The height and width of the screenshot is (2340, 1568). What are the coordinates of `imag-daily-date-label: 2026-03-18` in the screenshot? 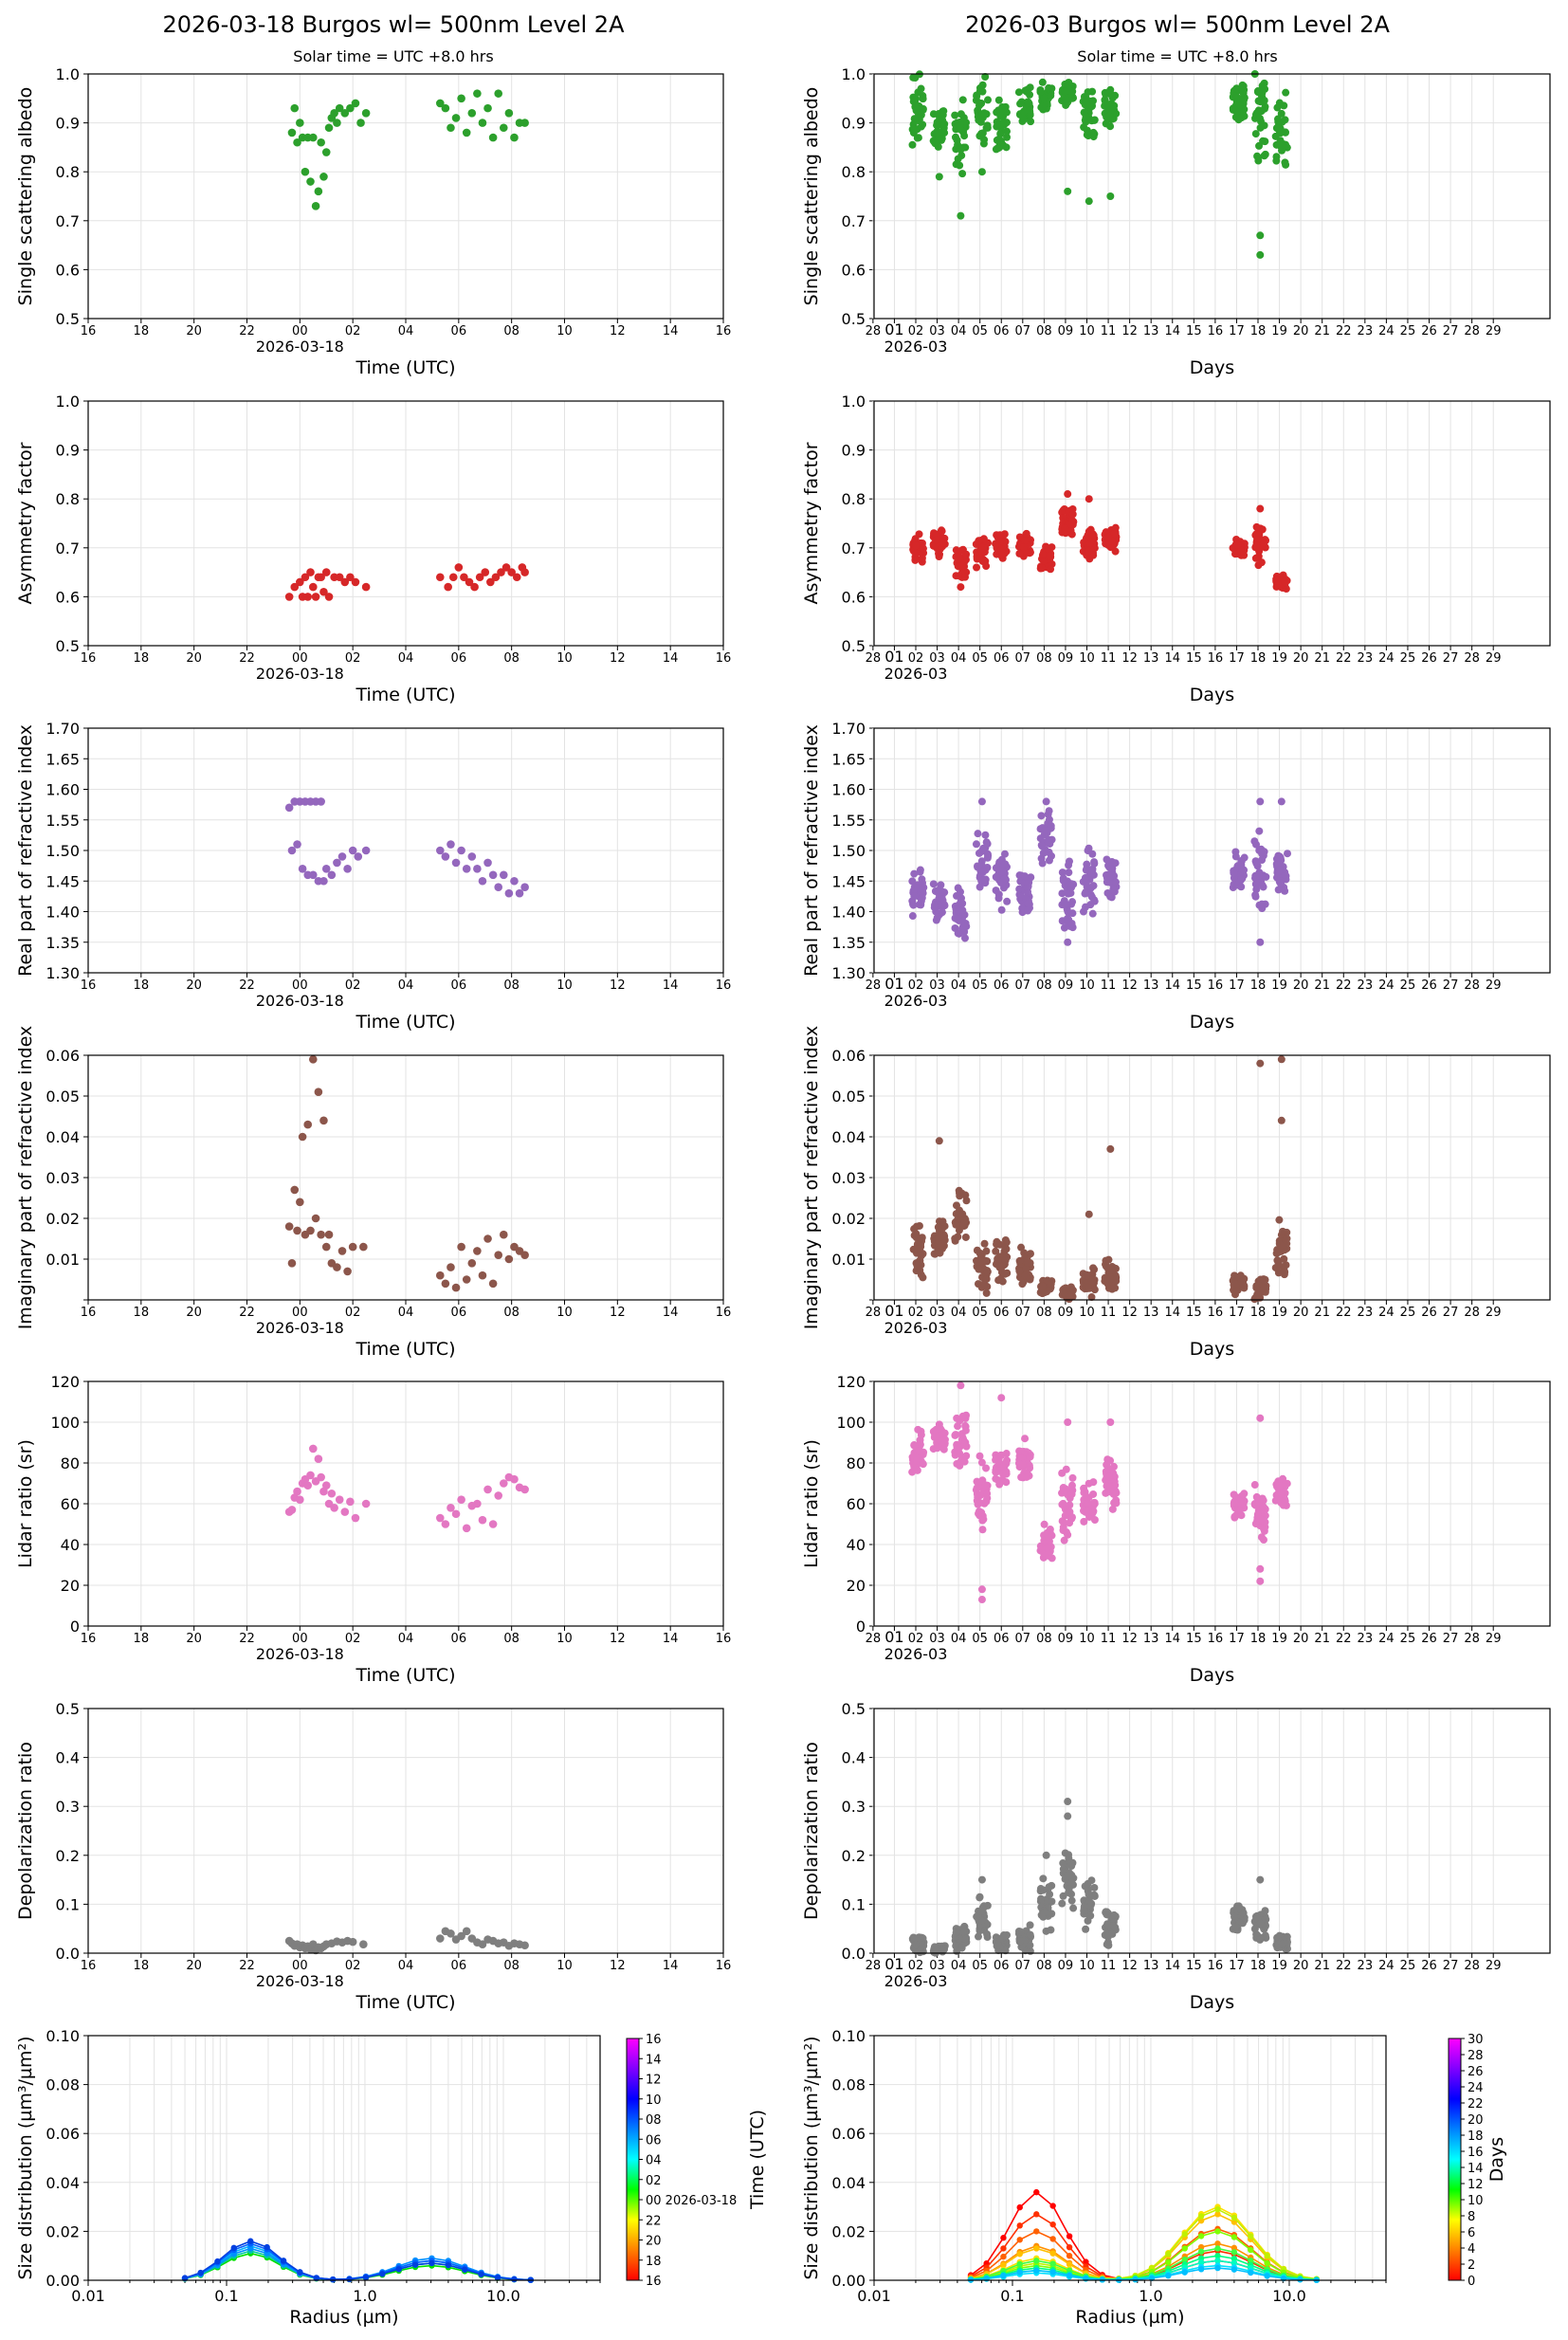 It's located at (300, 1328).